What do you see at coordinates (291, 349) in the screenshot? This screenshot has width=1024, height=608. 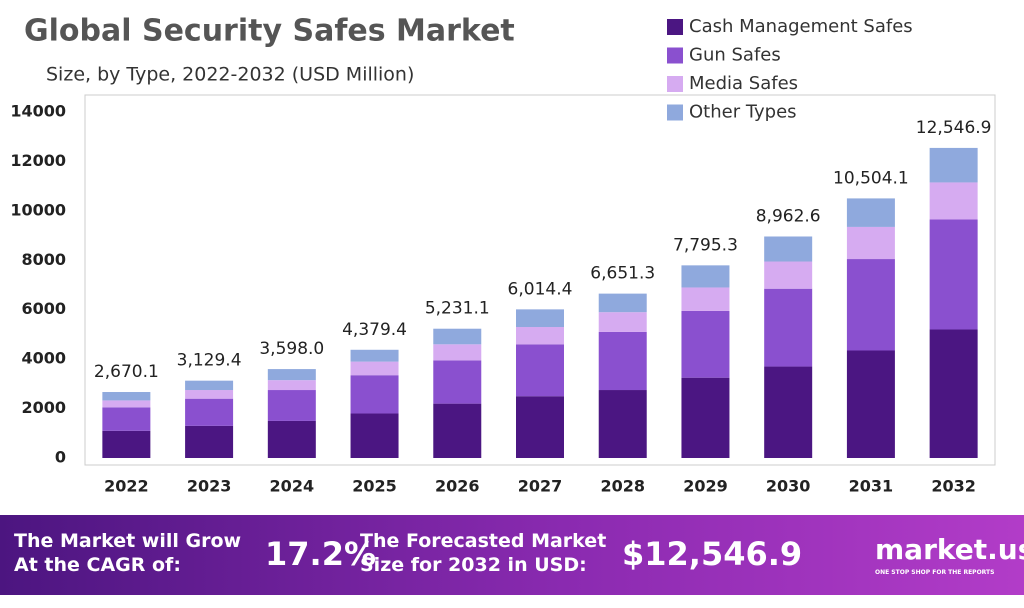 I see `total-label: 3,598.0` at bounding box center [291, 349].